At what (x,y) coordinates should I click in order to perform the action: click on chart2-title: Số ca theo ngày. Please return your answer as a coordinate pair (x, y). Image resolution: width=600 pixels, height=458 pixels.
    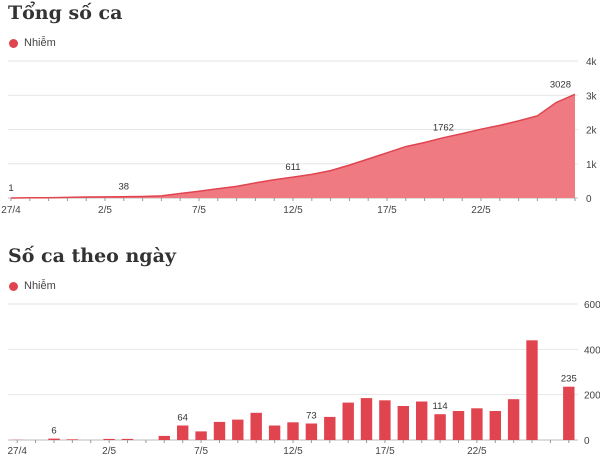
    Looking at the image, I should click on (92, 256).